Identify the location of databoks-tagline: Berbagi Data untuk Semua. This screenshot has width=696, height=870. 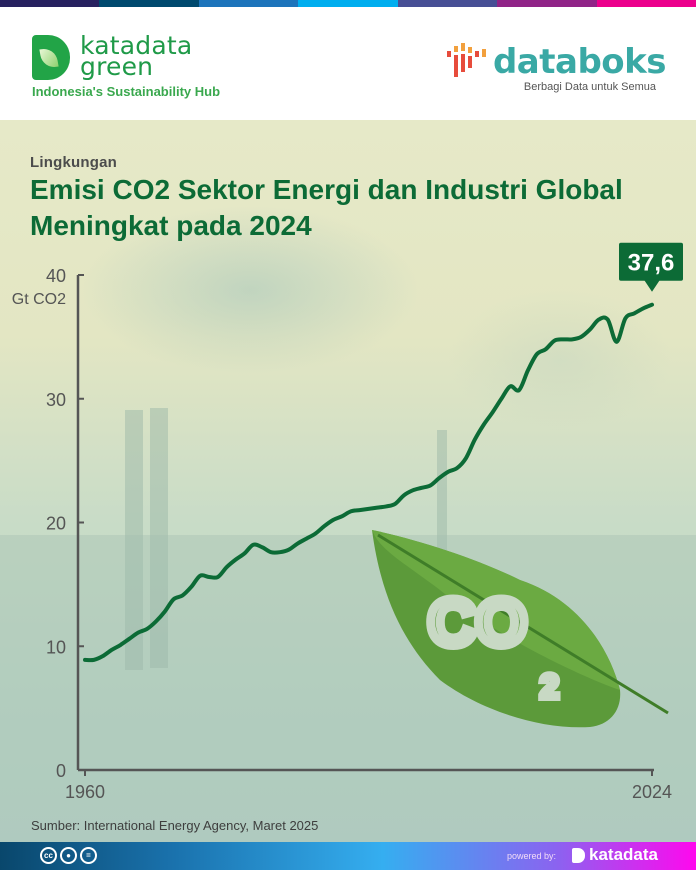
(589, 87).